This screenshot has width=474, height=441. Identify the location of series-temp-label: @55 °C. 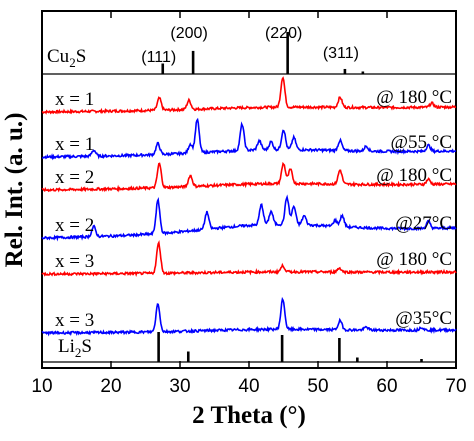
(421, 142).